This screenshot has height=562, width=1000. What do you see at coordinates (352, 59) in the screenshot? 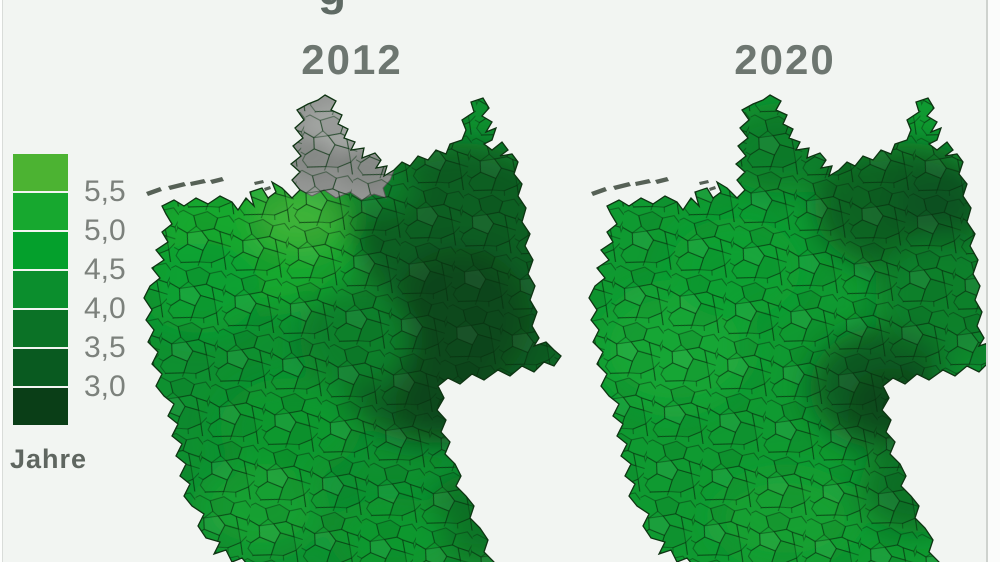
I see `map-2012-year-label: 2012` at bounding box center [352, 59].